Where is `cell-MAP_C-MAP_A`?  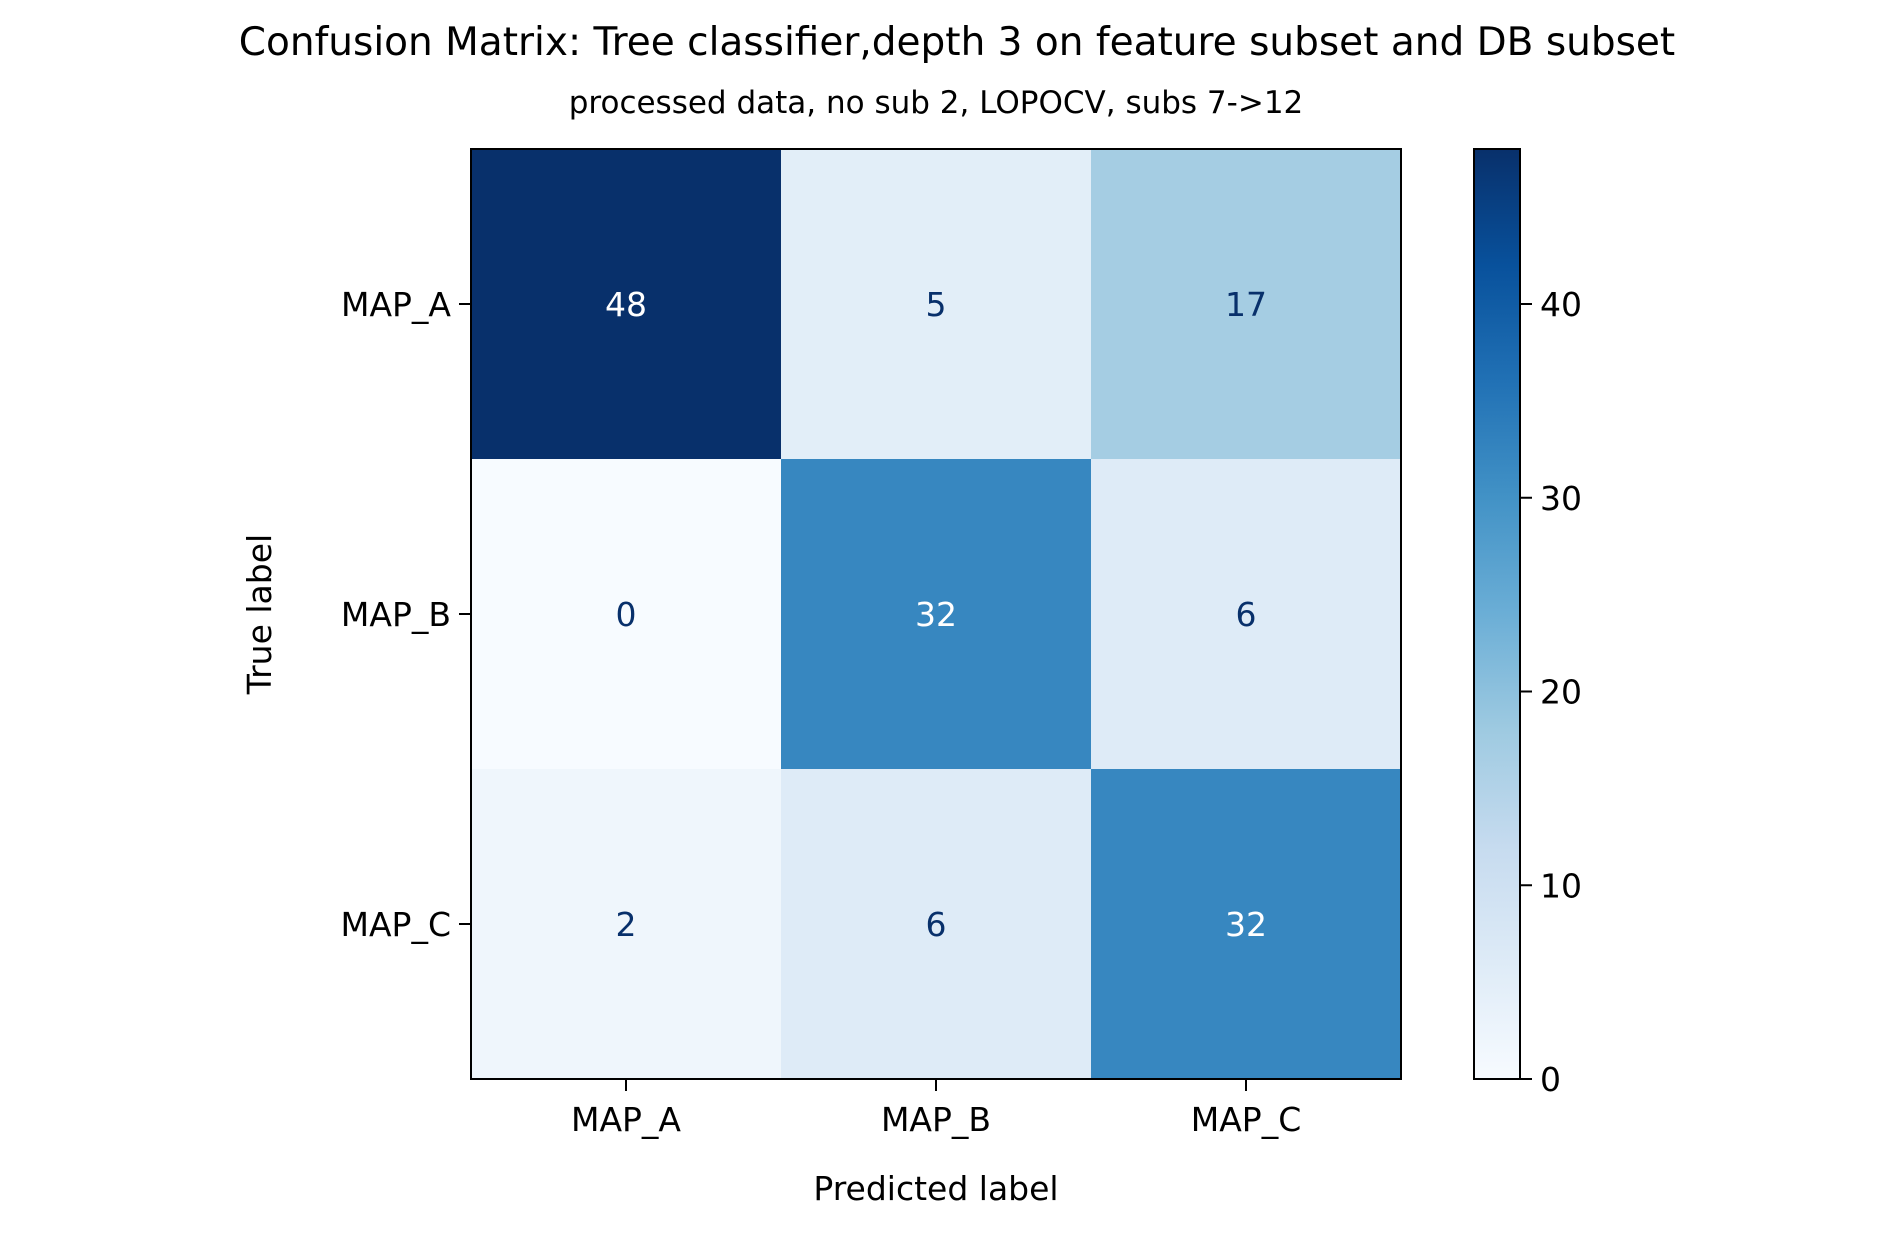 cell-MAP_C-MAP_A is located at coordinates (626, 924).